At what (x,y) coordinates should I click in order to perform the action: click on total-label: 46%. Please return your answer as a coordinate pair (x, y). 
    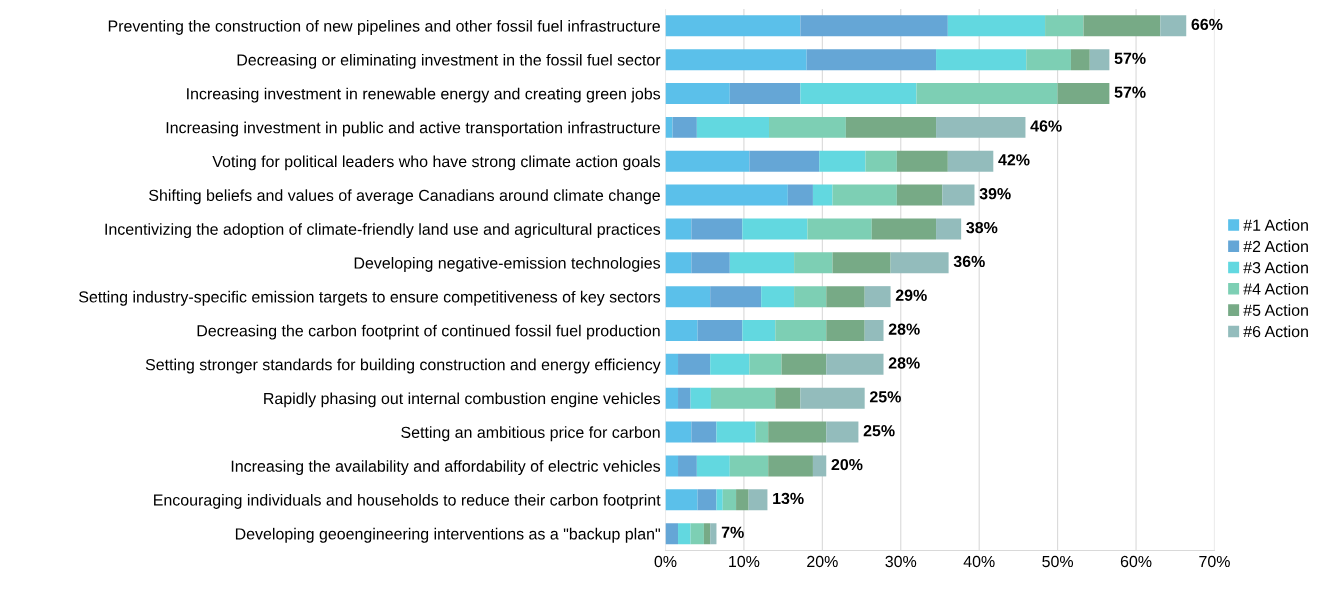
    Looking at the image, I should click on (1046, 126).